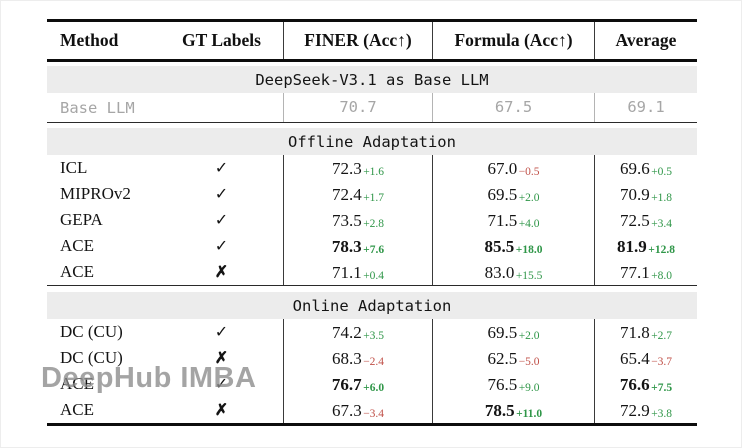 This screenshot has height=448, width=742. I want to click on average-score-cell: 77.1 +8.0, so click(645, 272).